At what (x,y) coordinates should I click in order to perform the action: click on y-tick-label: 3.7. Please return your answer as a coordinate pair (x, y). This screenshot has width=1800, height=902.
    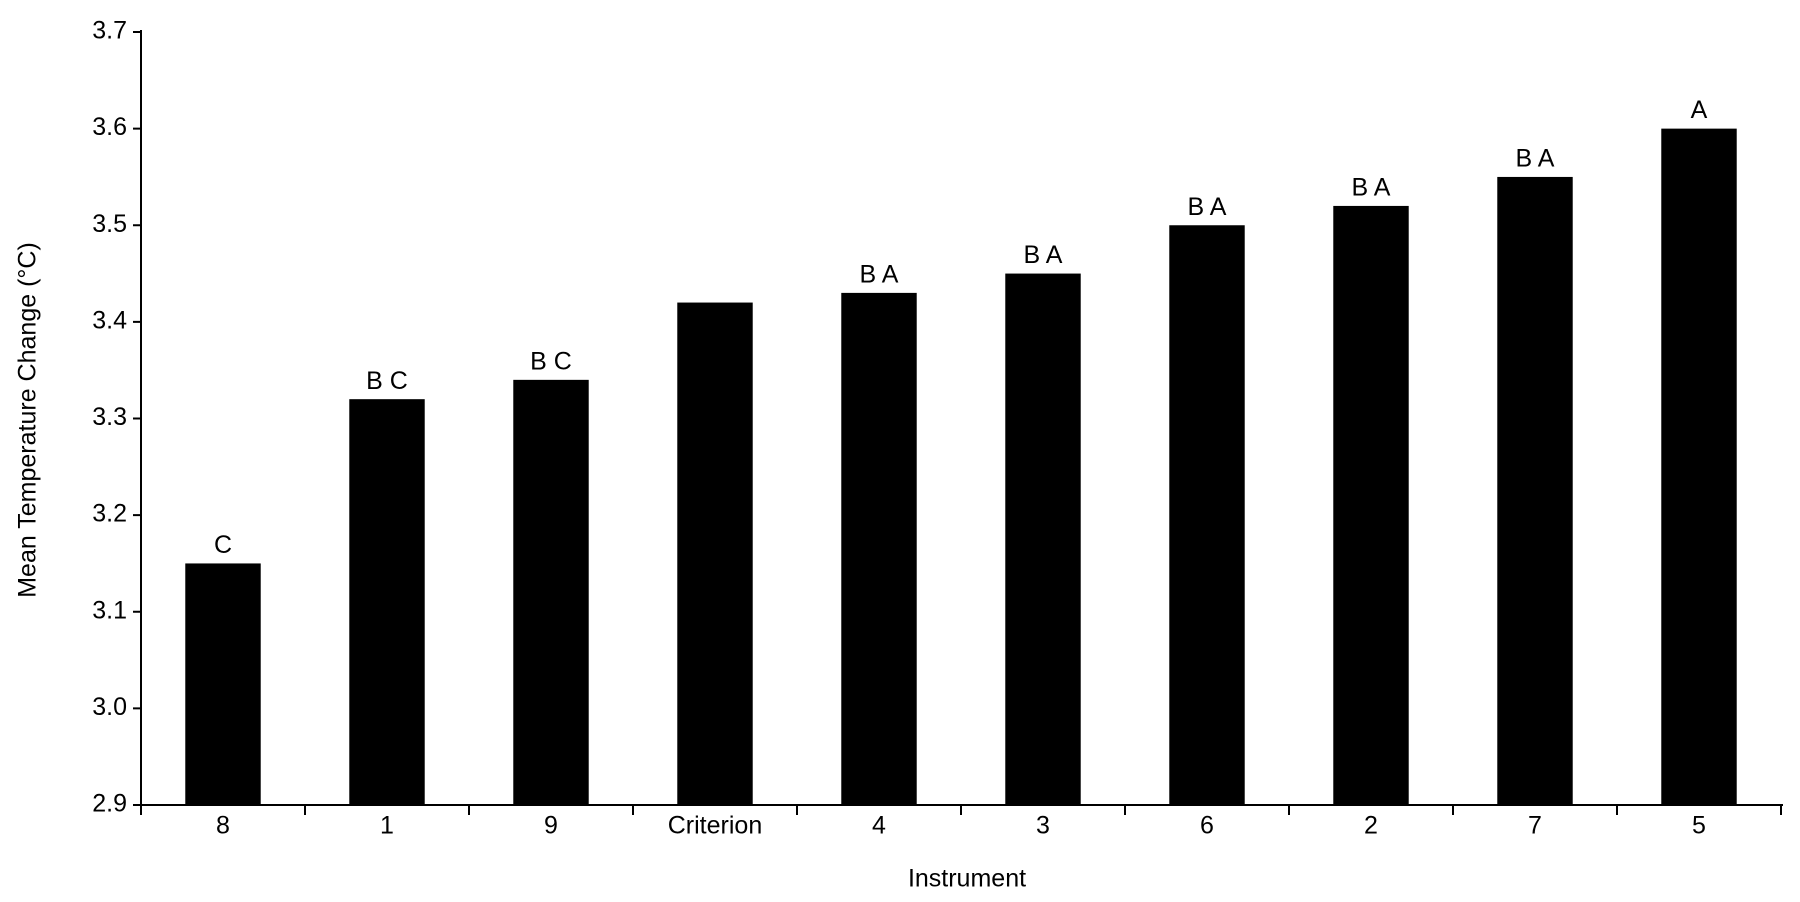
    Looking at the image, I should click on (109, 31).